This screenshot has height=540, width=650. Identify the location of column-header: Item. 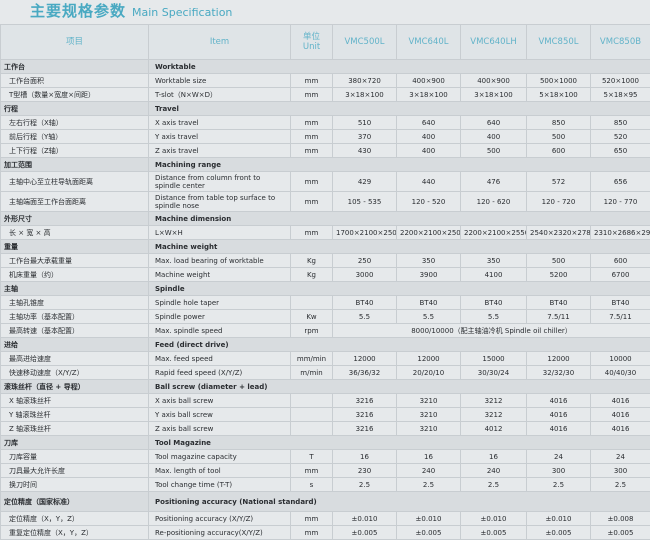
(220, 42).